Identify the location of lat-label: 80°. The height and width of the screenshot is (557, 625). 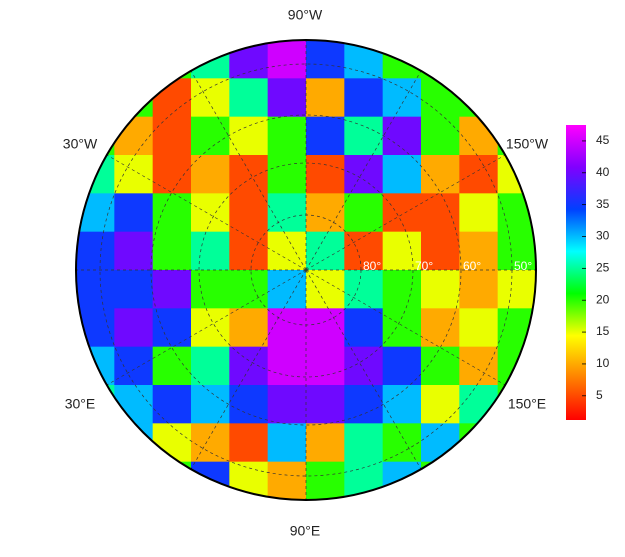
(372, 266).